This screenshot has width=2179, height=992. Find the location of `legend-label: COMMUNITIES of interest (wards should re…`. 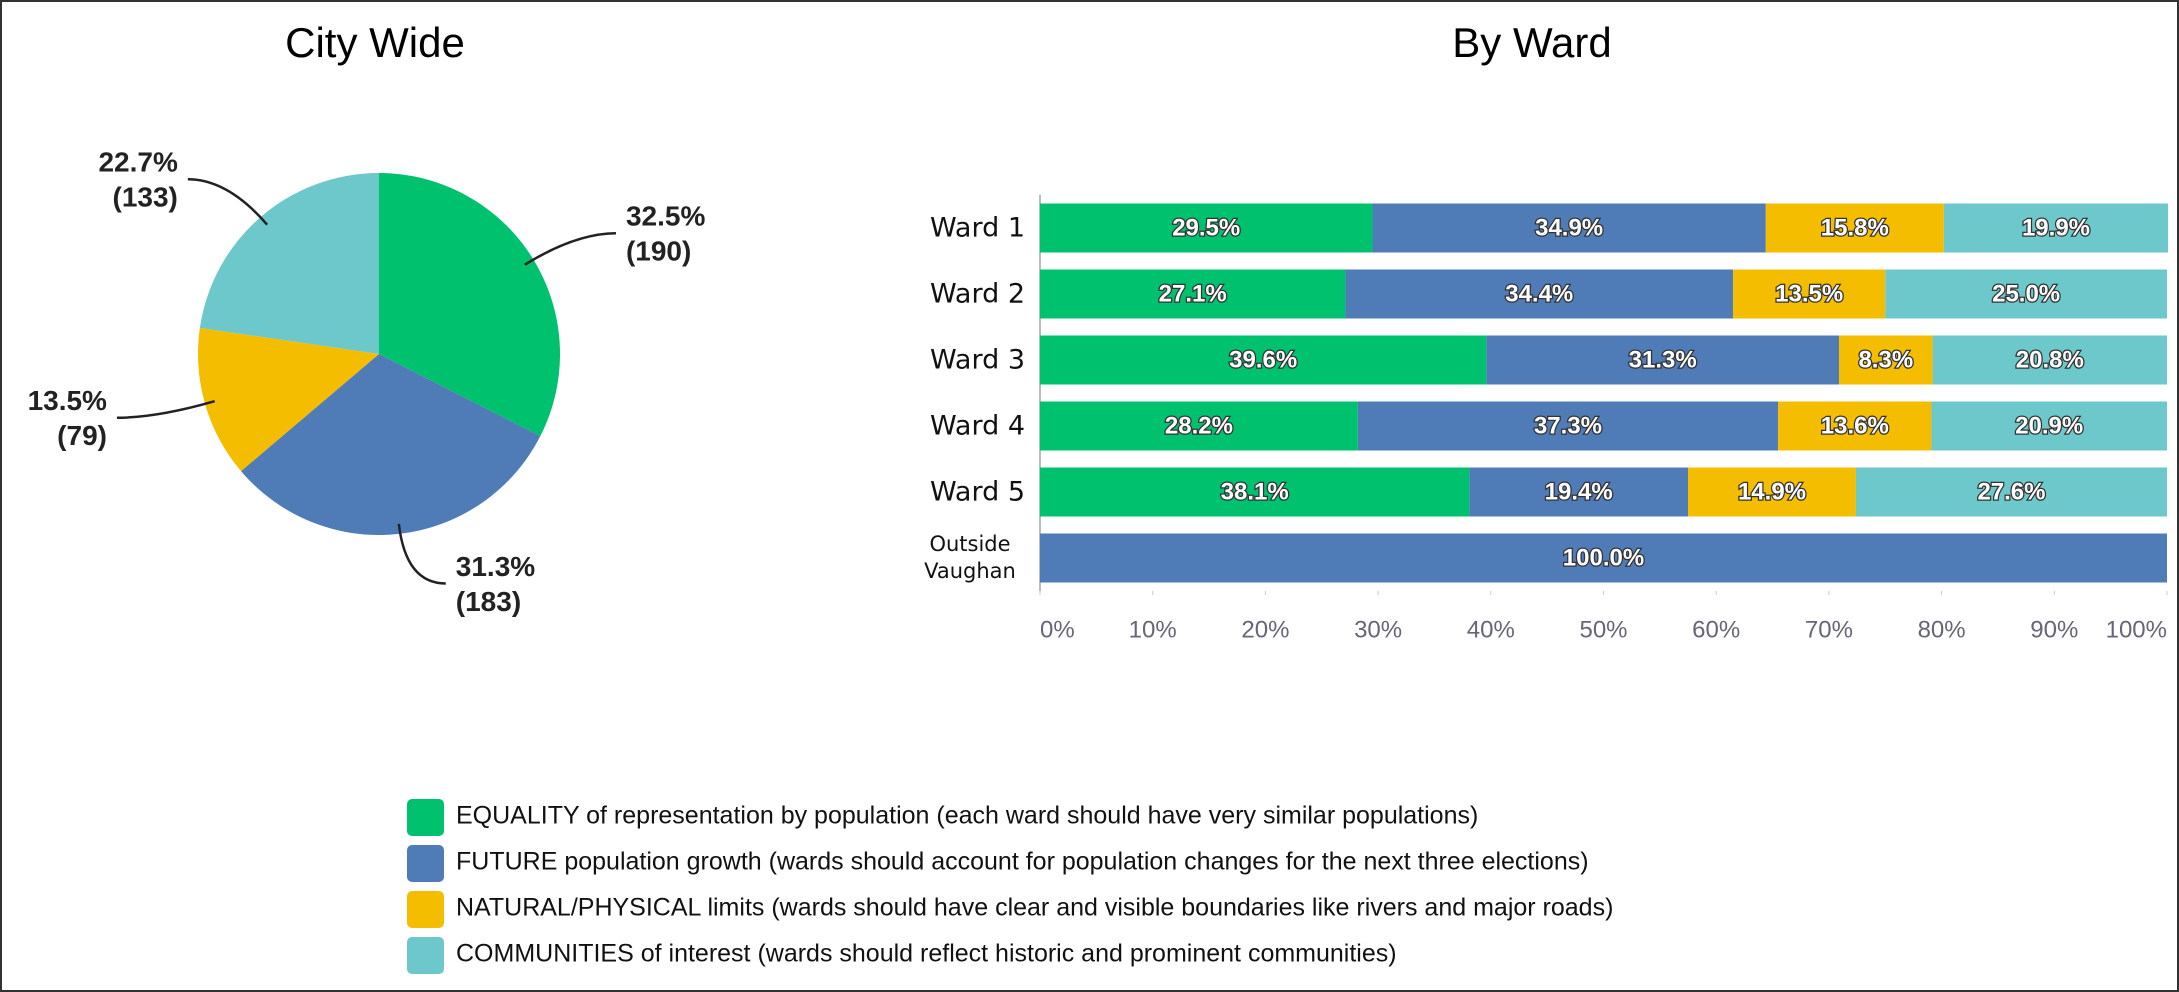

legend-label: COMMUNITIES of interest (wards should re… is located at coordinates (926, 954).